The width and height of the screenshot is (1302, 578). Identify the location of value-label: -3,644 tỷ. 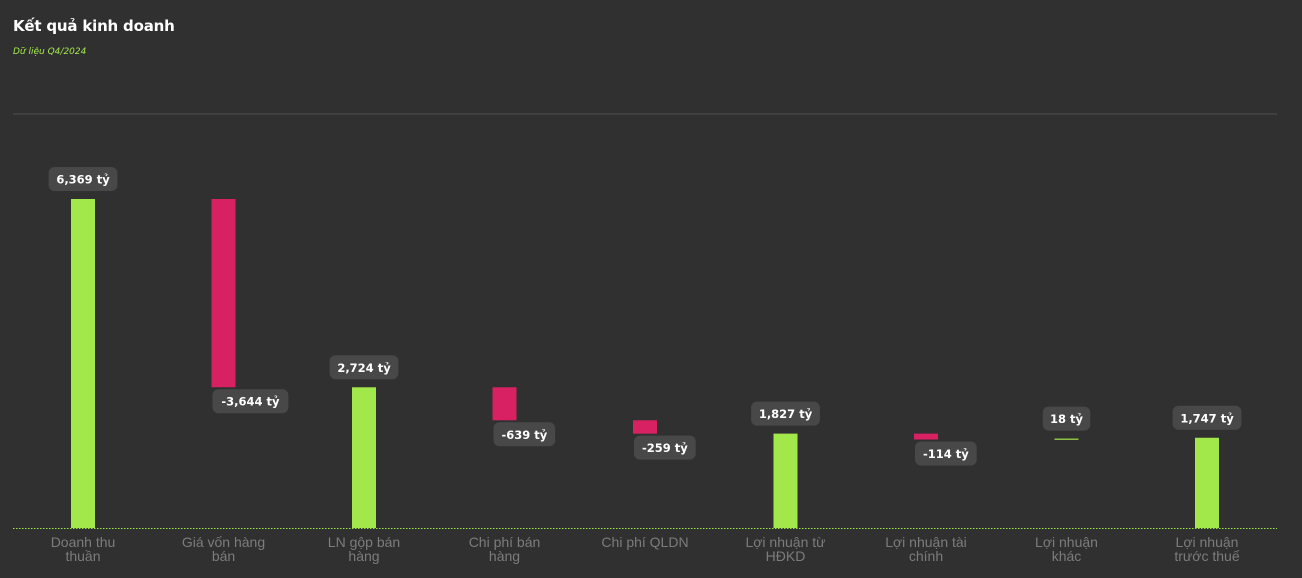
(250, 402).